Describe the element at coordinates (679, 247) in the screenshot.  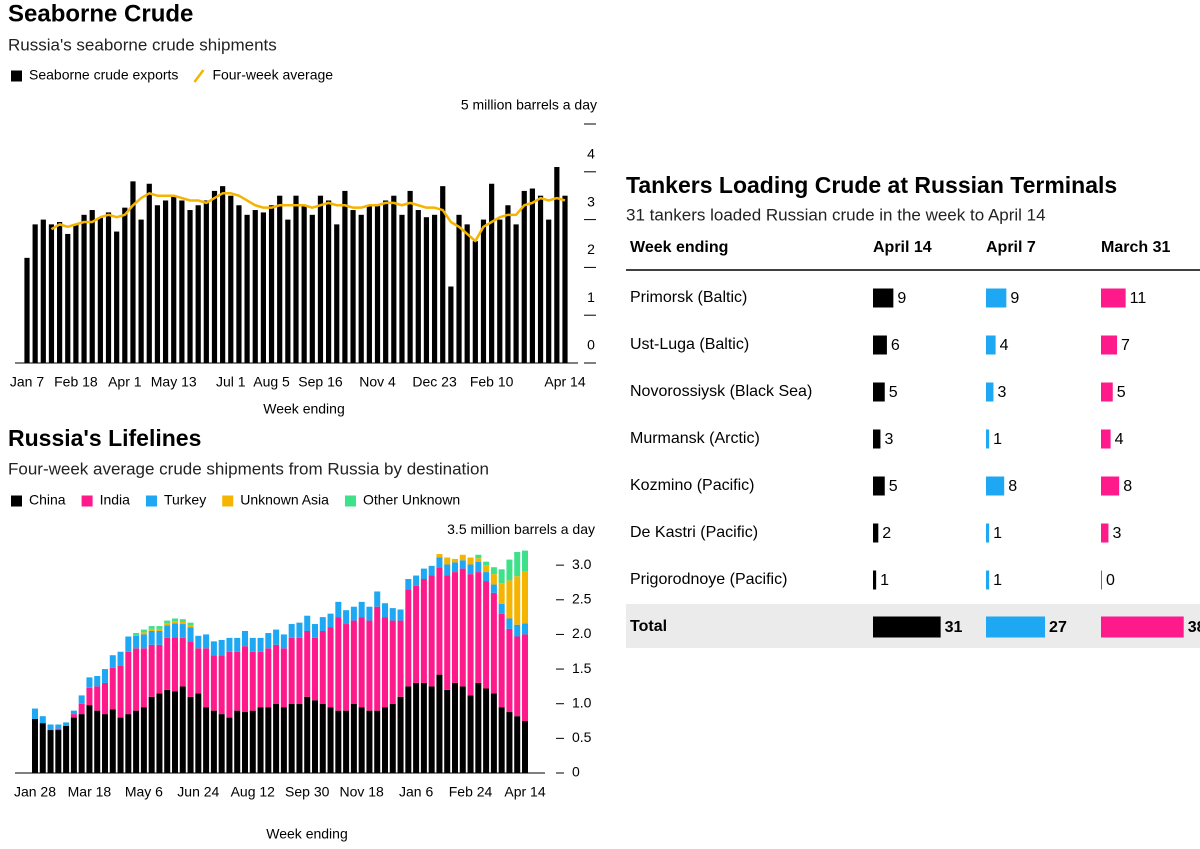
I see `column-header: Week ending` at that location.